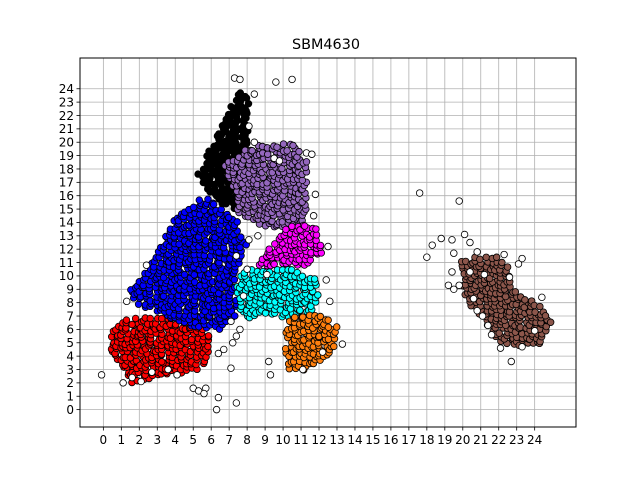 This screenshot has height=480, width=640. Describe the element at coordinates (122, 440) in the screenshot. I see `x-tick-label: 1` at that location.